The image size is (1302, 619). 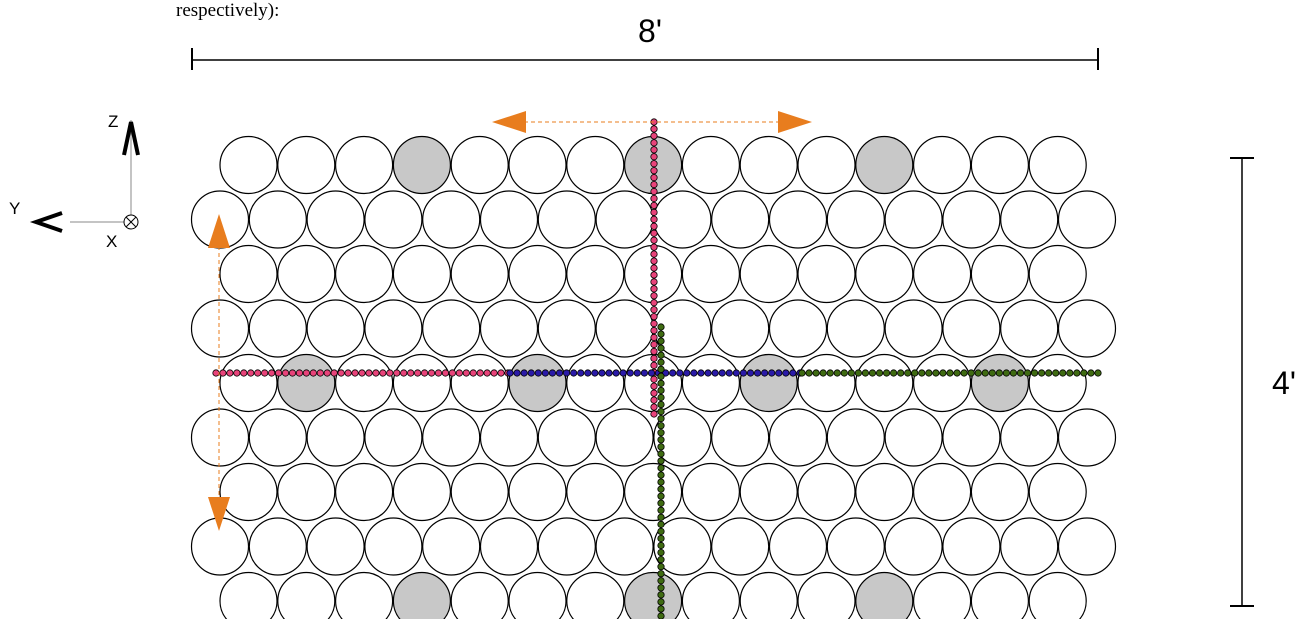 I want to click on z-arrow-icon, so click(x=131, y=138).